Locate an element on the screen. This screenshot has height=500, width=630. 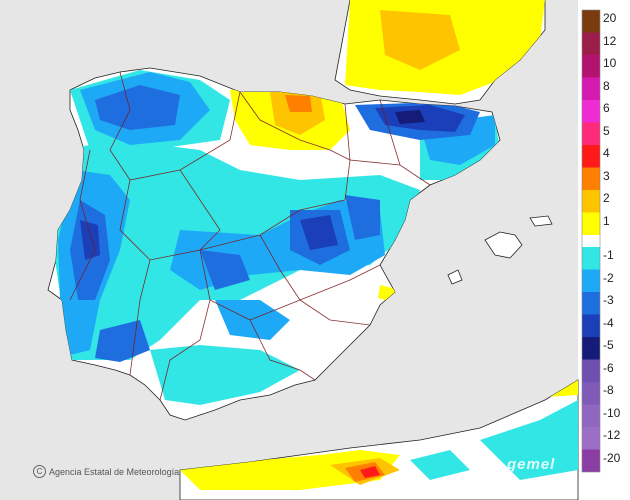
menorca is located at coordinates (541, 221).